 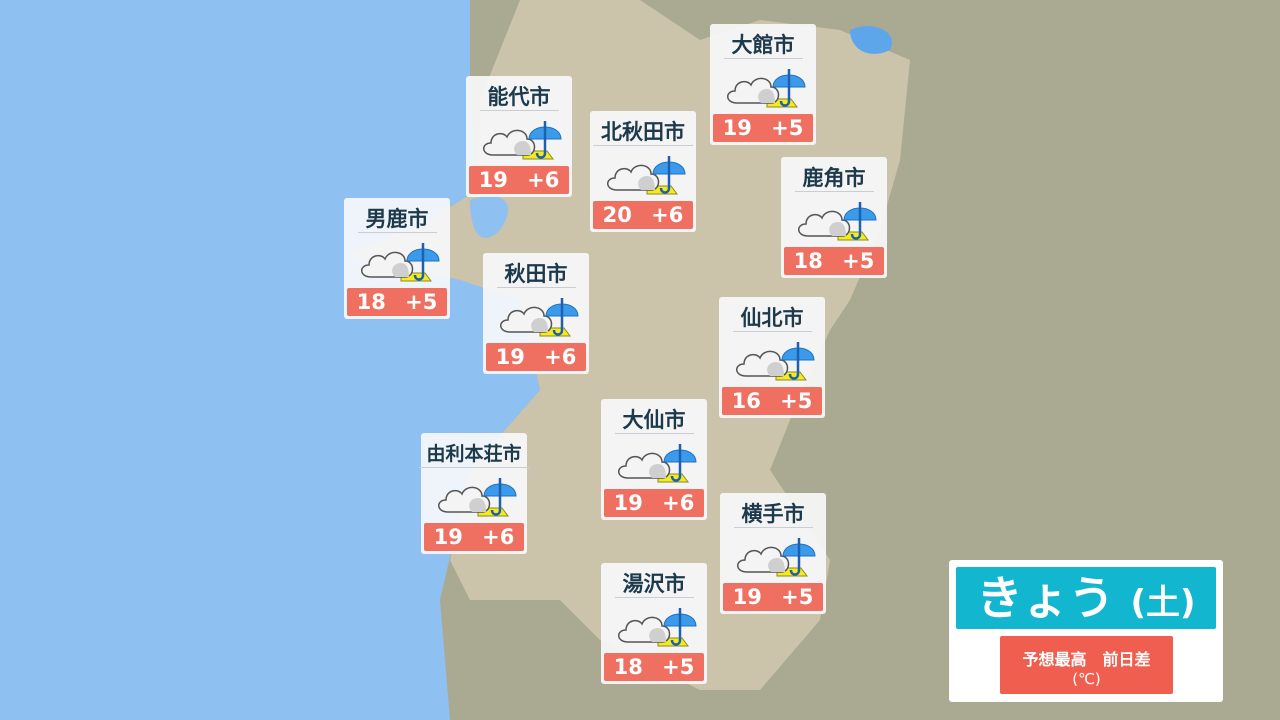 I want to click on legend-unit: (℃), so click(x=1086, y=679).